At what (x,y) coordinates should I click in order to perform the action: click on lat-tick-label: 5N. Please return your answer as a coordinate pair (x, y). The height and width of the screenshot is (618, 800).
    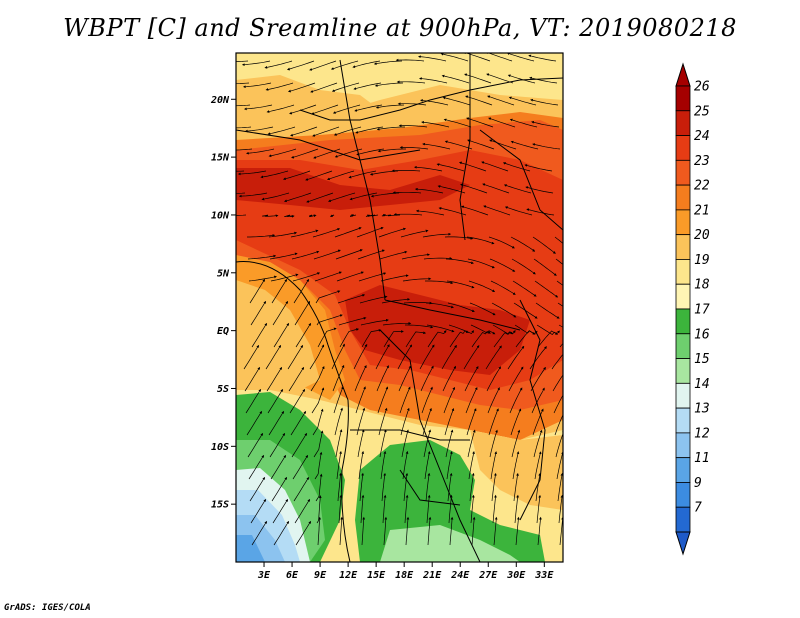
    Looking at the image, I should click on (223, 273).